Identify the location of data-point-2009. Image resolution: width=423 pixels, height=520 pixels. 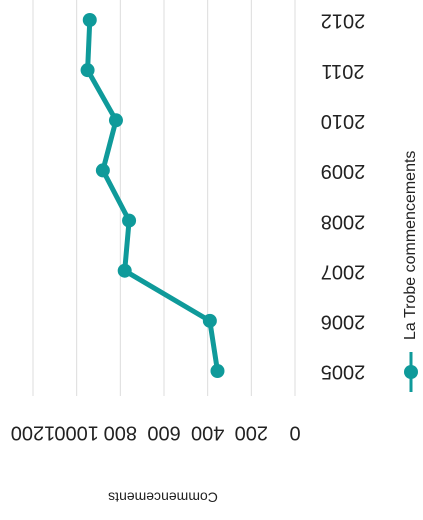
(102, 170).